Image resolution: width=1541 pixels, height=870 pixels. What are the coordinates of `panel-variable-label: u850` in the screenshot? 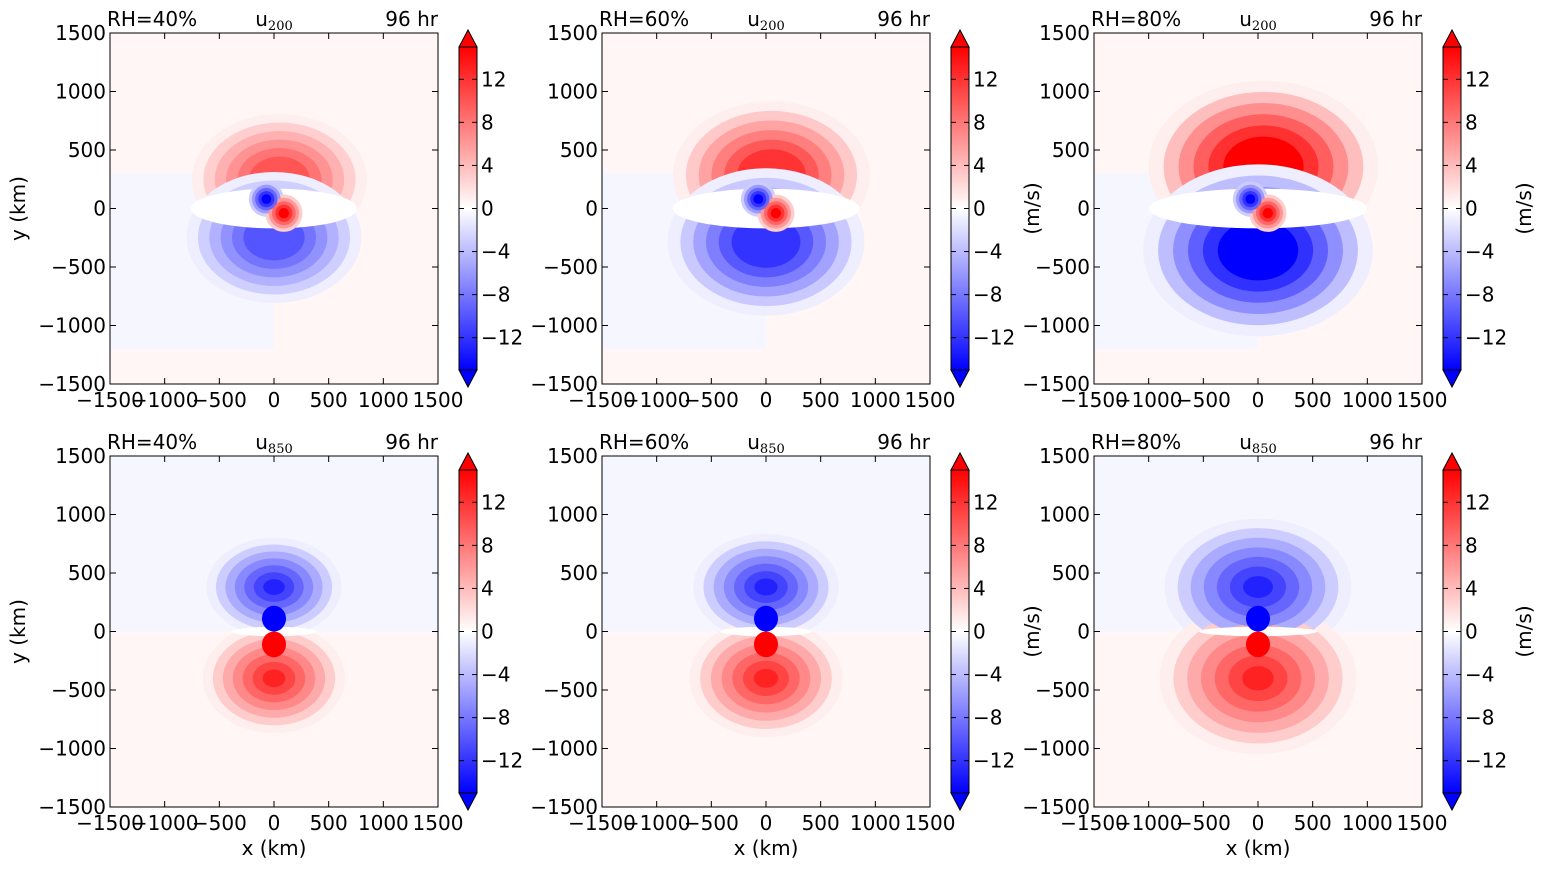 It's located at (1258, 443).